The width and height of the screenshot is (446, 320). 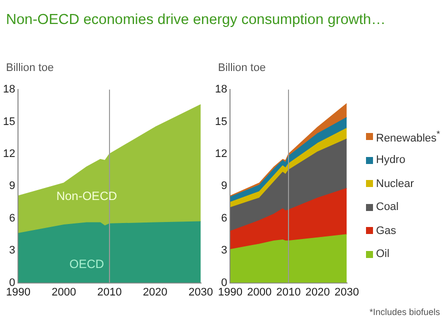 I want to click on legend-label: Gas, so click(x=386, y=230).